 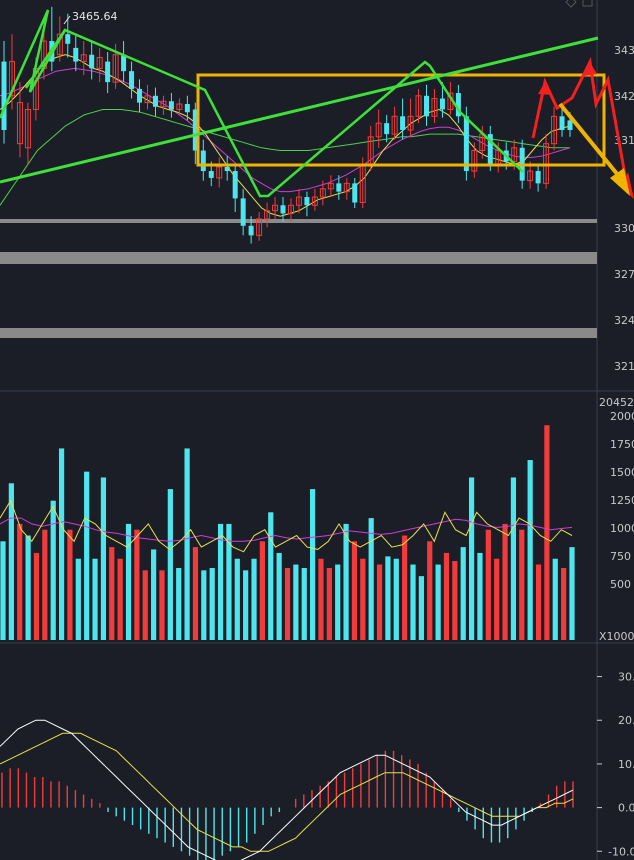 I want to click on volume-axis-tick: 1250, so click(x=622, y=500).